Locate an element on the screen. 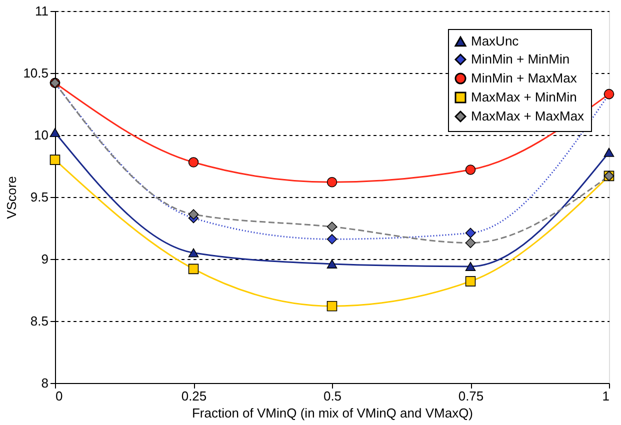  legend-label: MinMin + MaxMax is located at coordinates (524, 78).